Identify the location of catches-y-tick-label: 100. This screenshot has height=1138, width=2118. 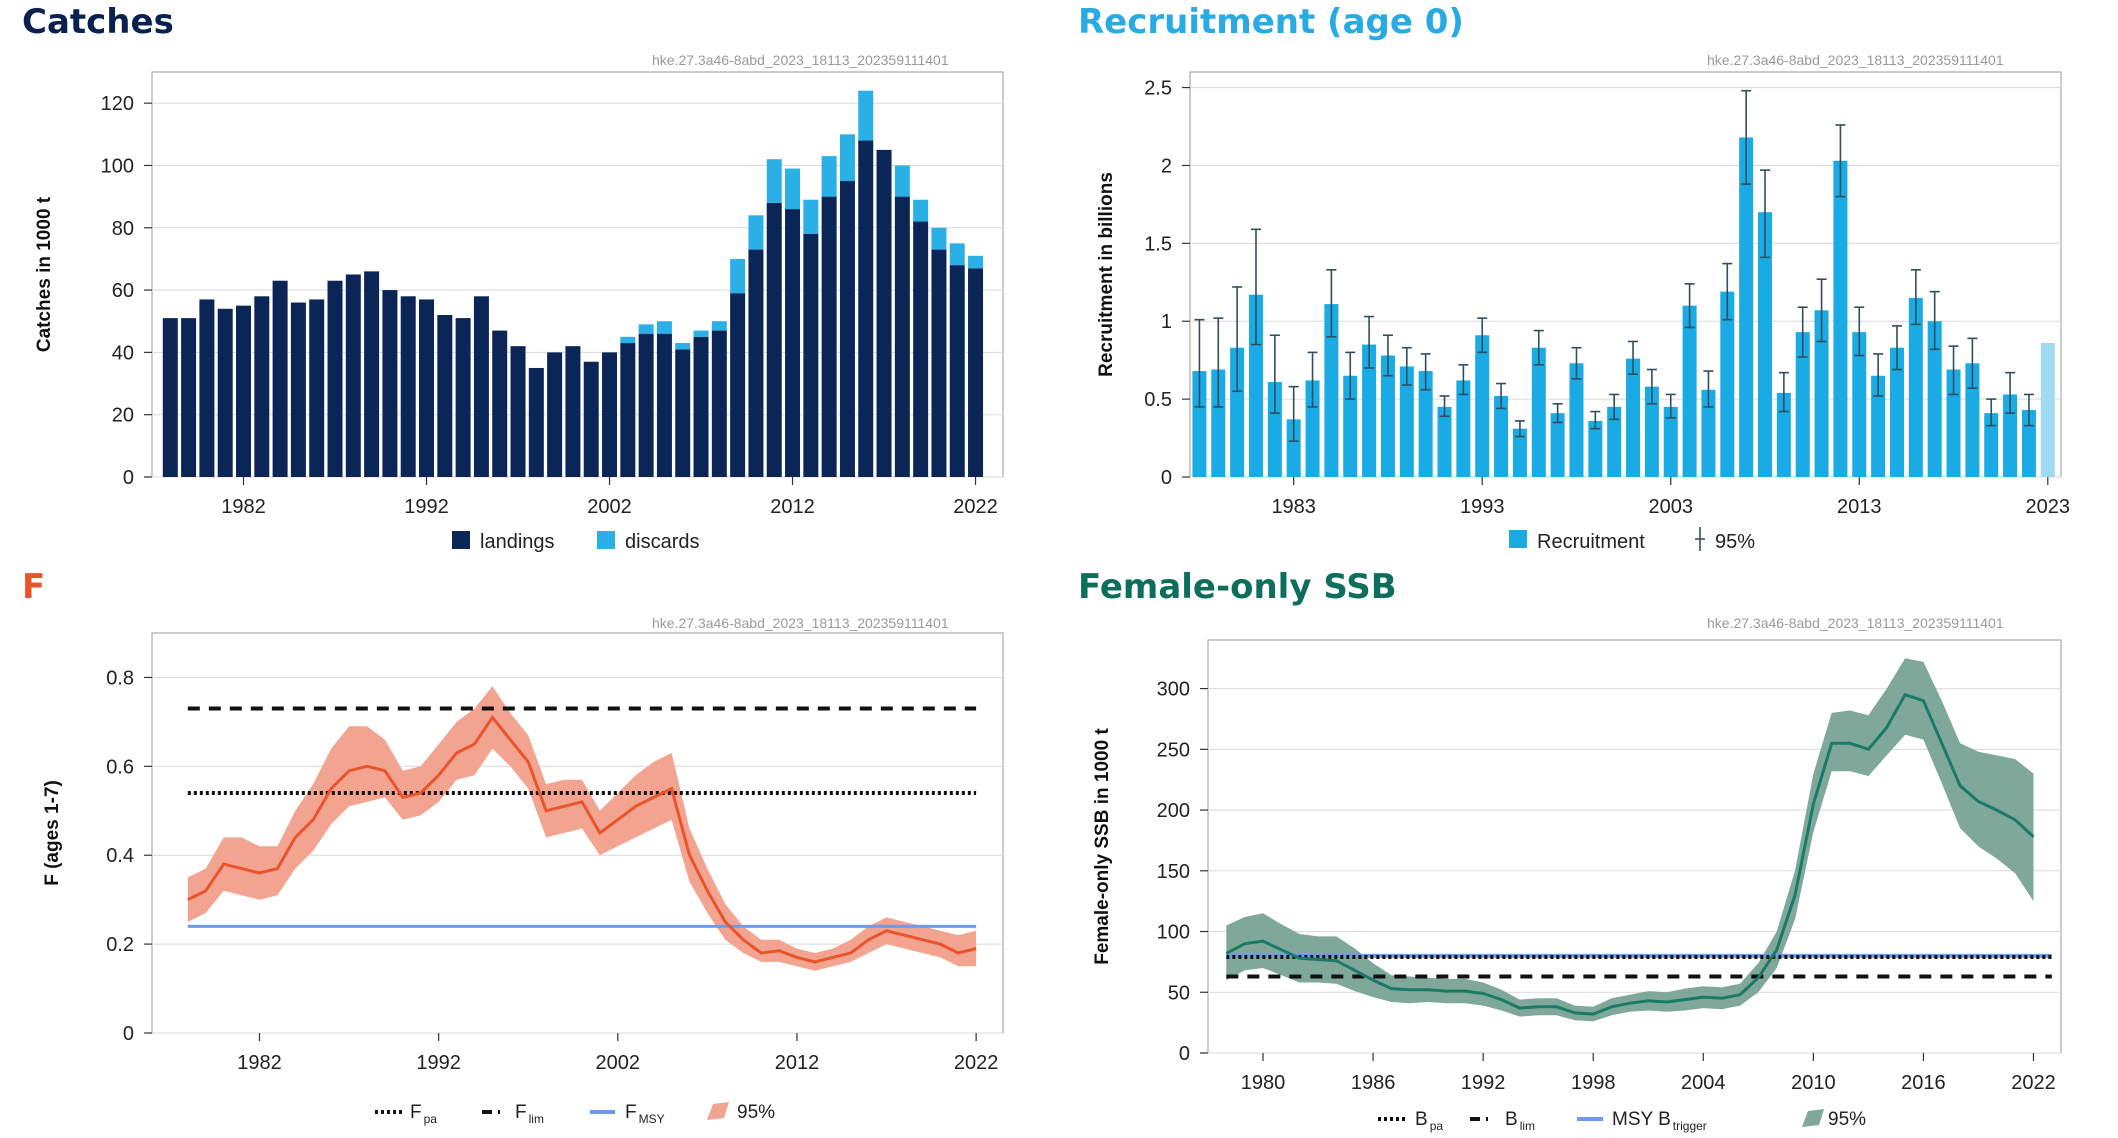
(117, 166).